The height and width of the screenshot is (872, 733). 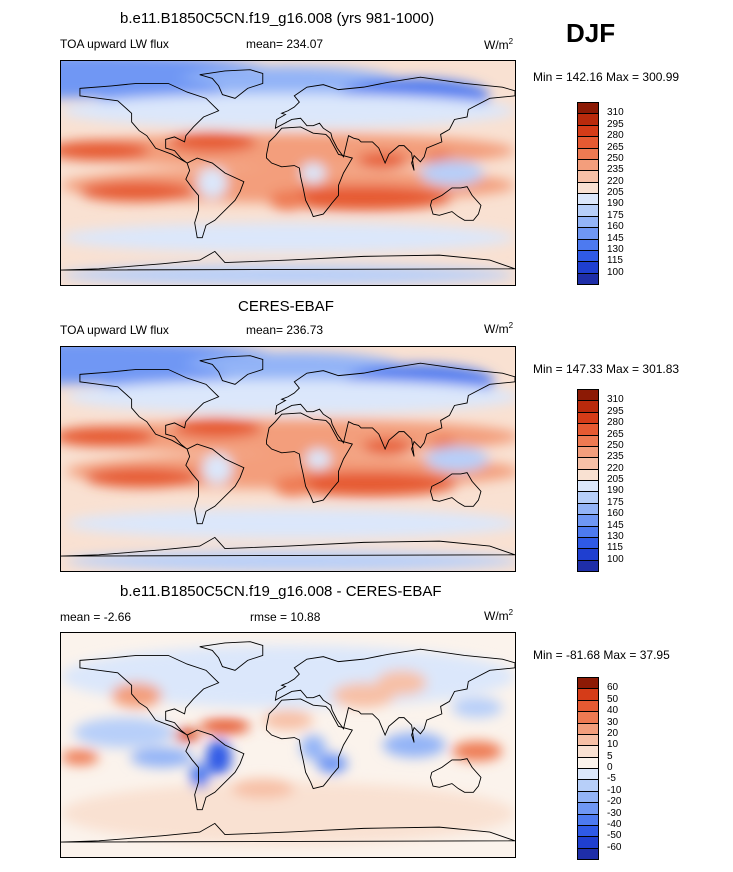 I want to click on panel2-units: W/m2, so click(x=499, y=328).